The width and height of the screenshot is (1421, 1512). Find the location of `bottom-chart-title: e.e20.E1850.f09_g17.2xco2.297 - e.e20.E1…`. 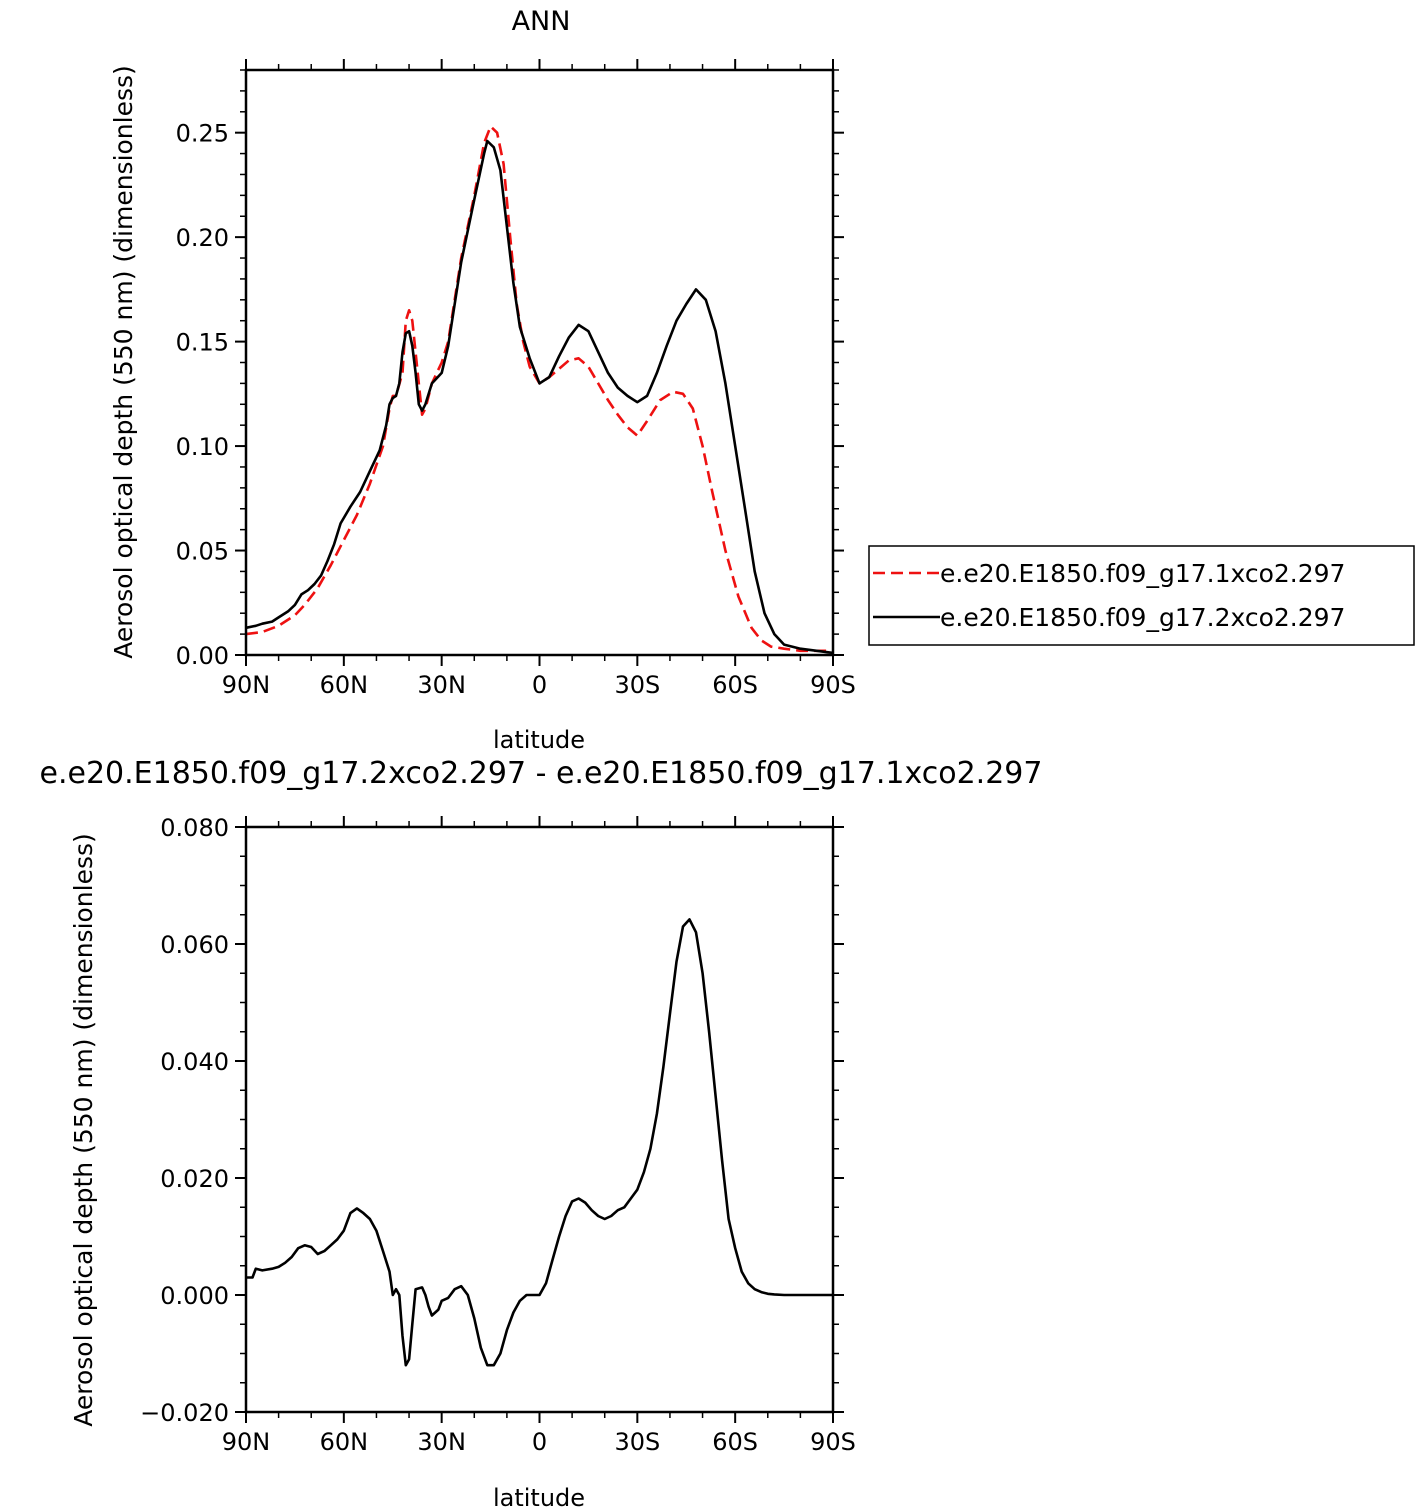

bottom-chart-title: e.e20.E1850.f09_g17.2xco2.297 - e.e20.E1… is located at coordinates (541, 773).